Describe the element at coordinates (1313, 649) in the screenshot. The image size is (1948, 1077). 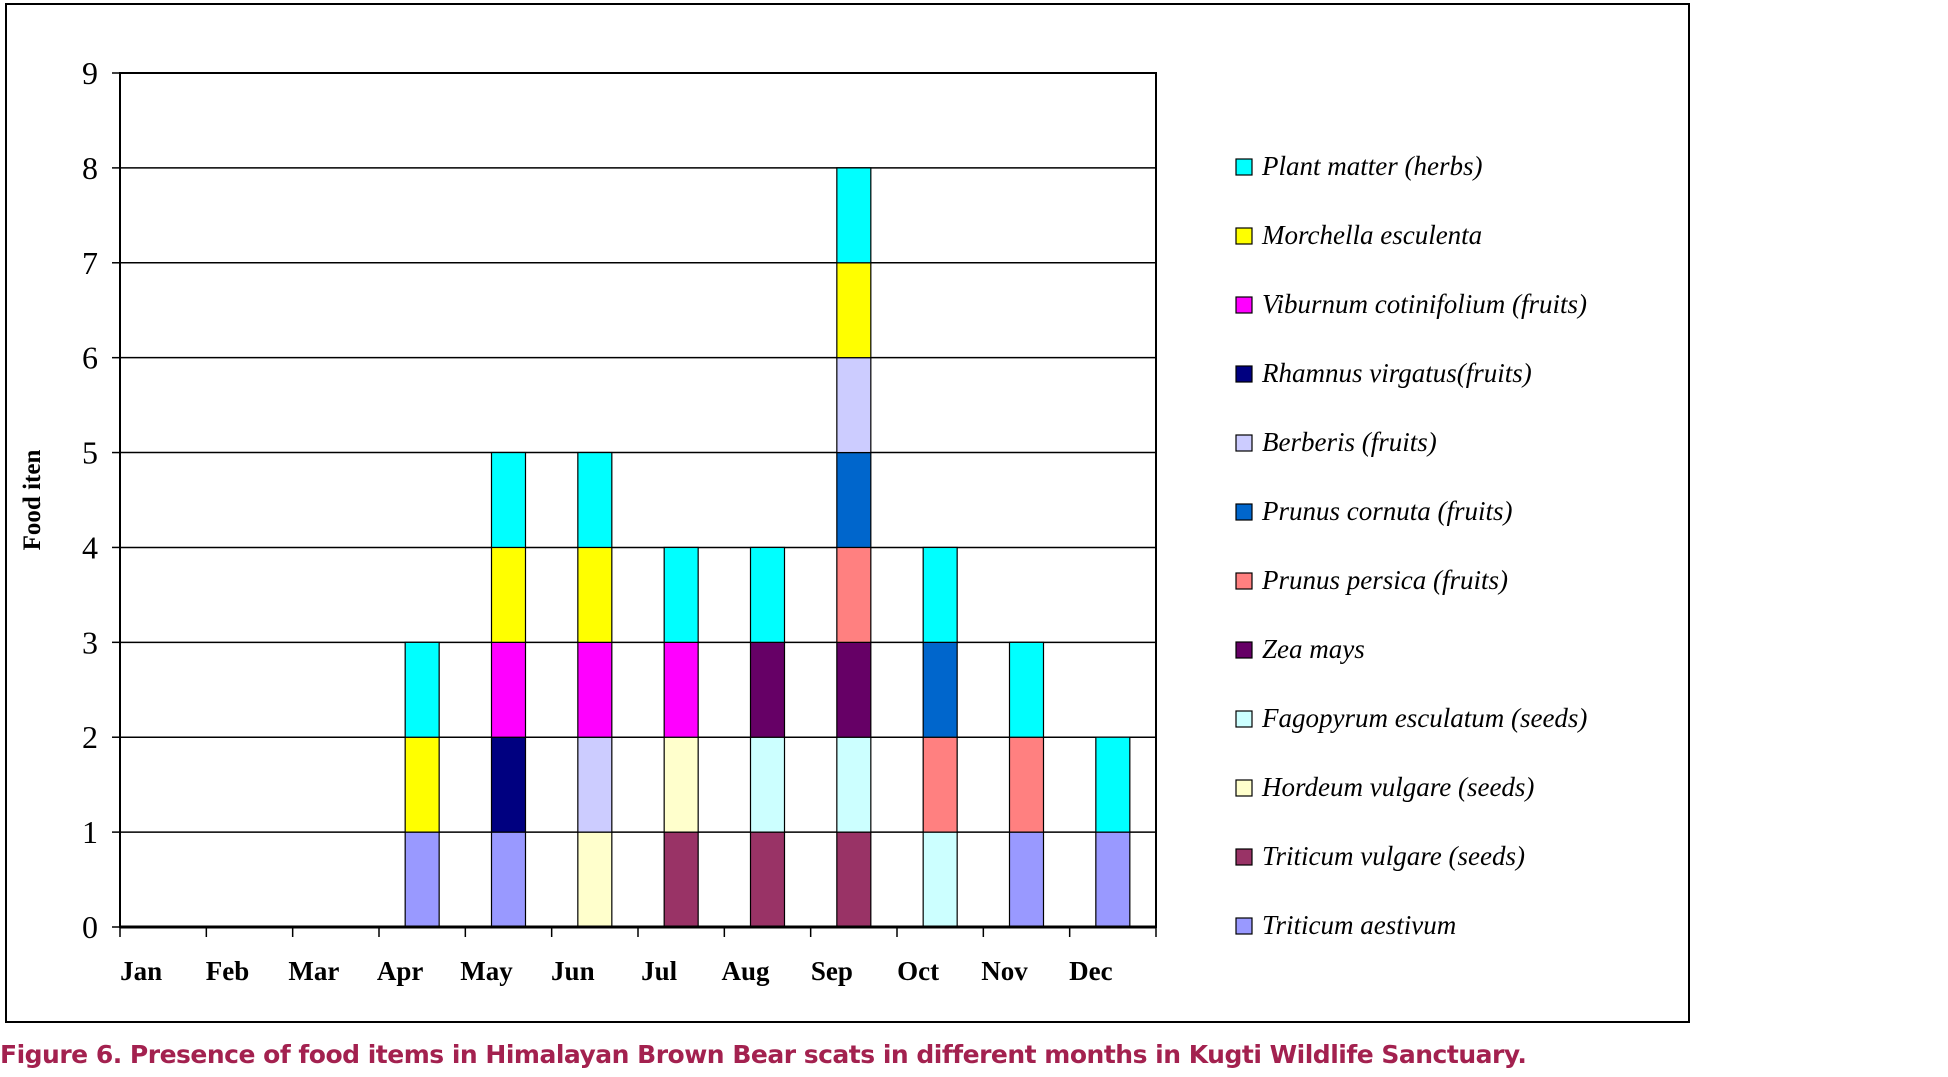
I see `legend-label: Zea mays` at that location.